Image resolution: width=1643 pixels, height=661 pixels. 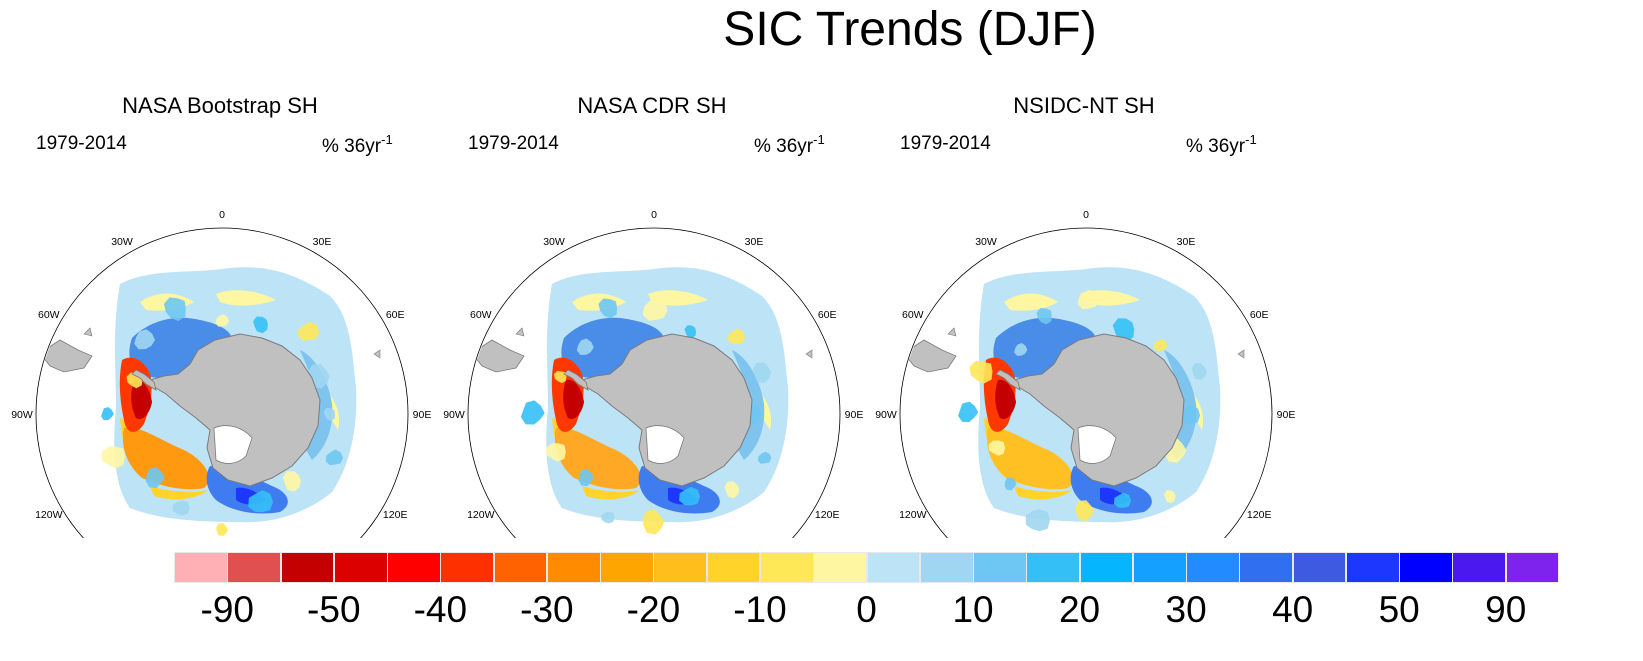 What do you see at coordinates (1186, 242) in the screenshot?
I see `longitude-label: 30E` at bounding box center [1186, 242].